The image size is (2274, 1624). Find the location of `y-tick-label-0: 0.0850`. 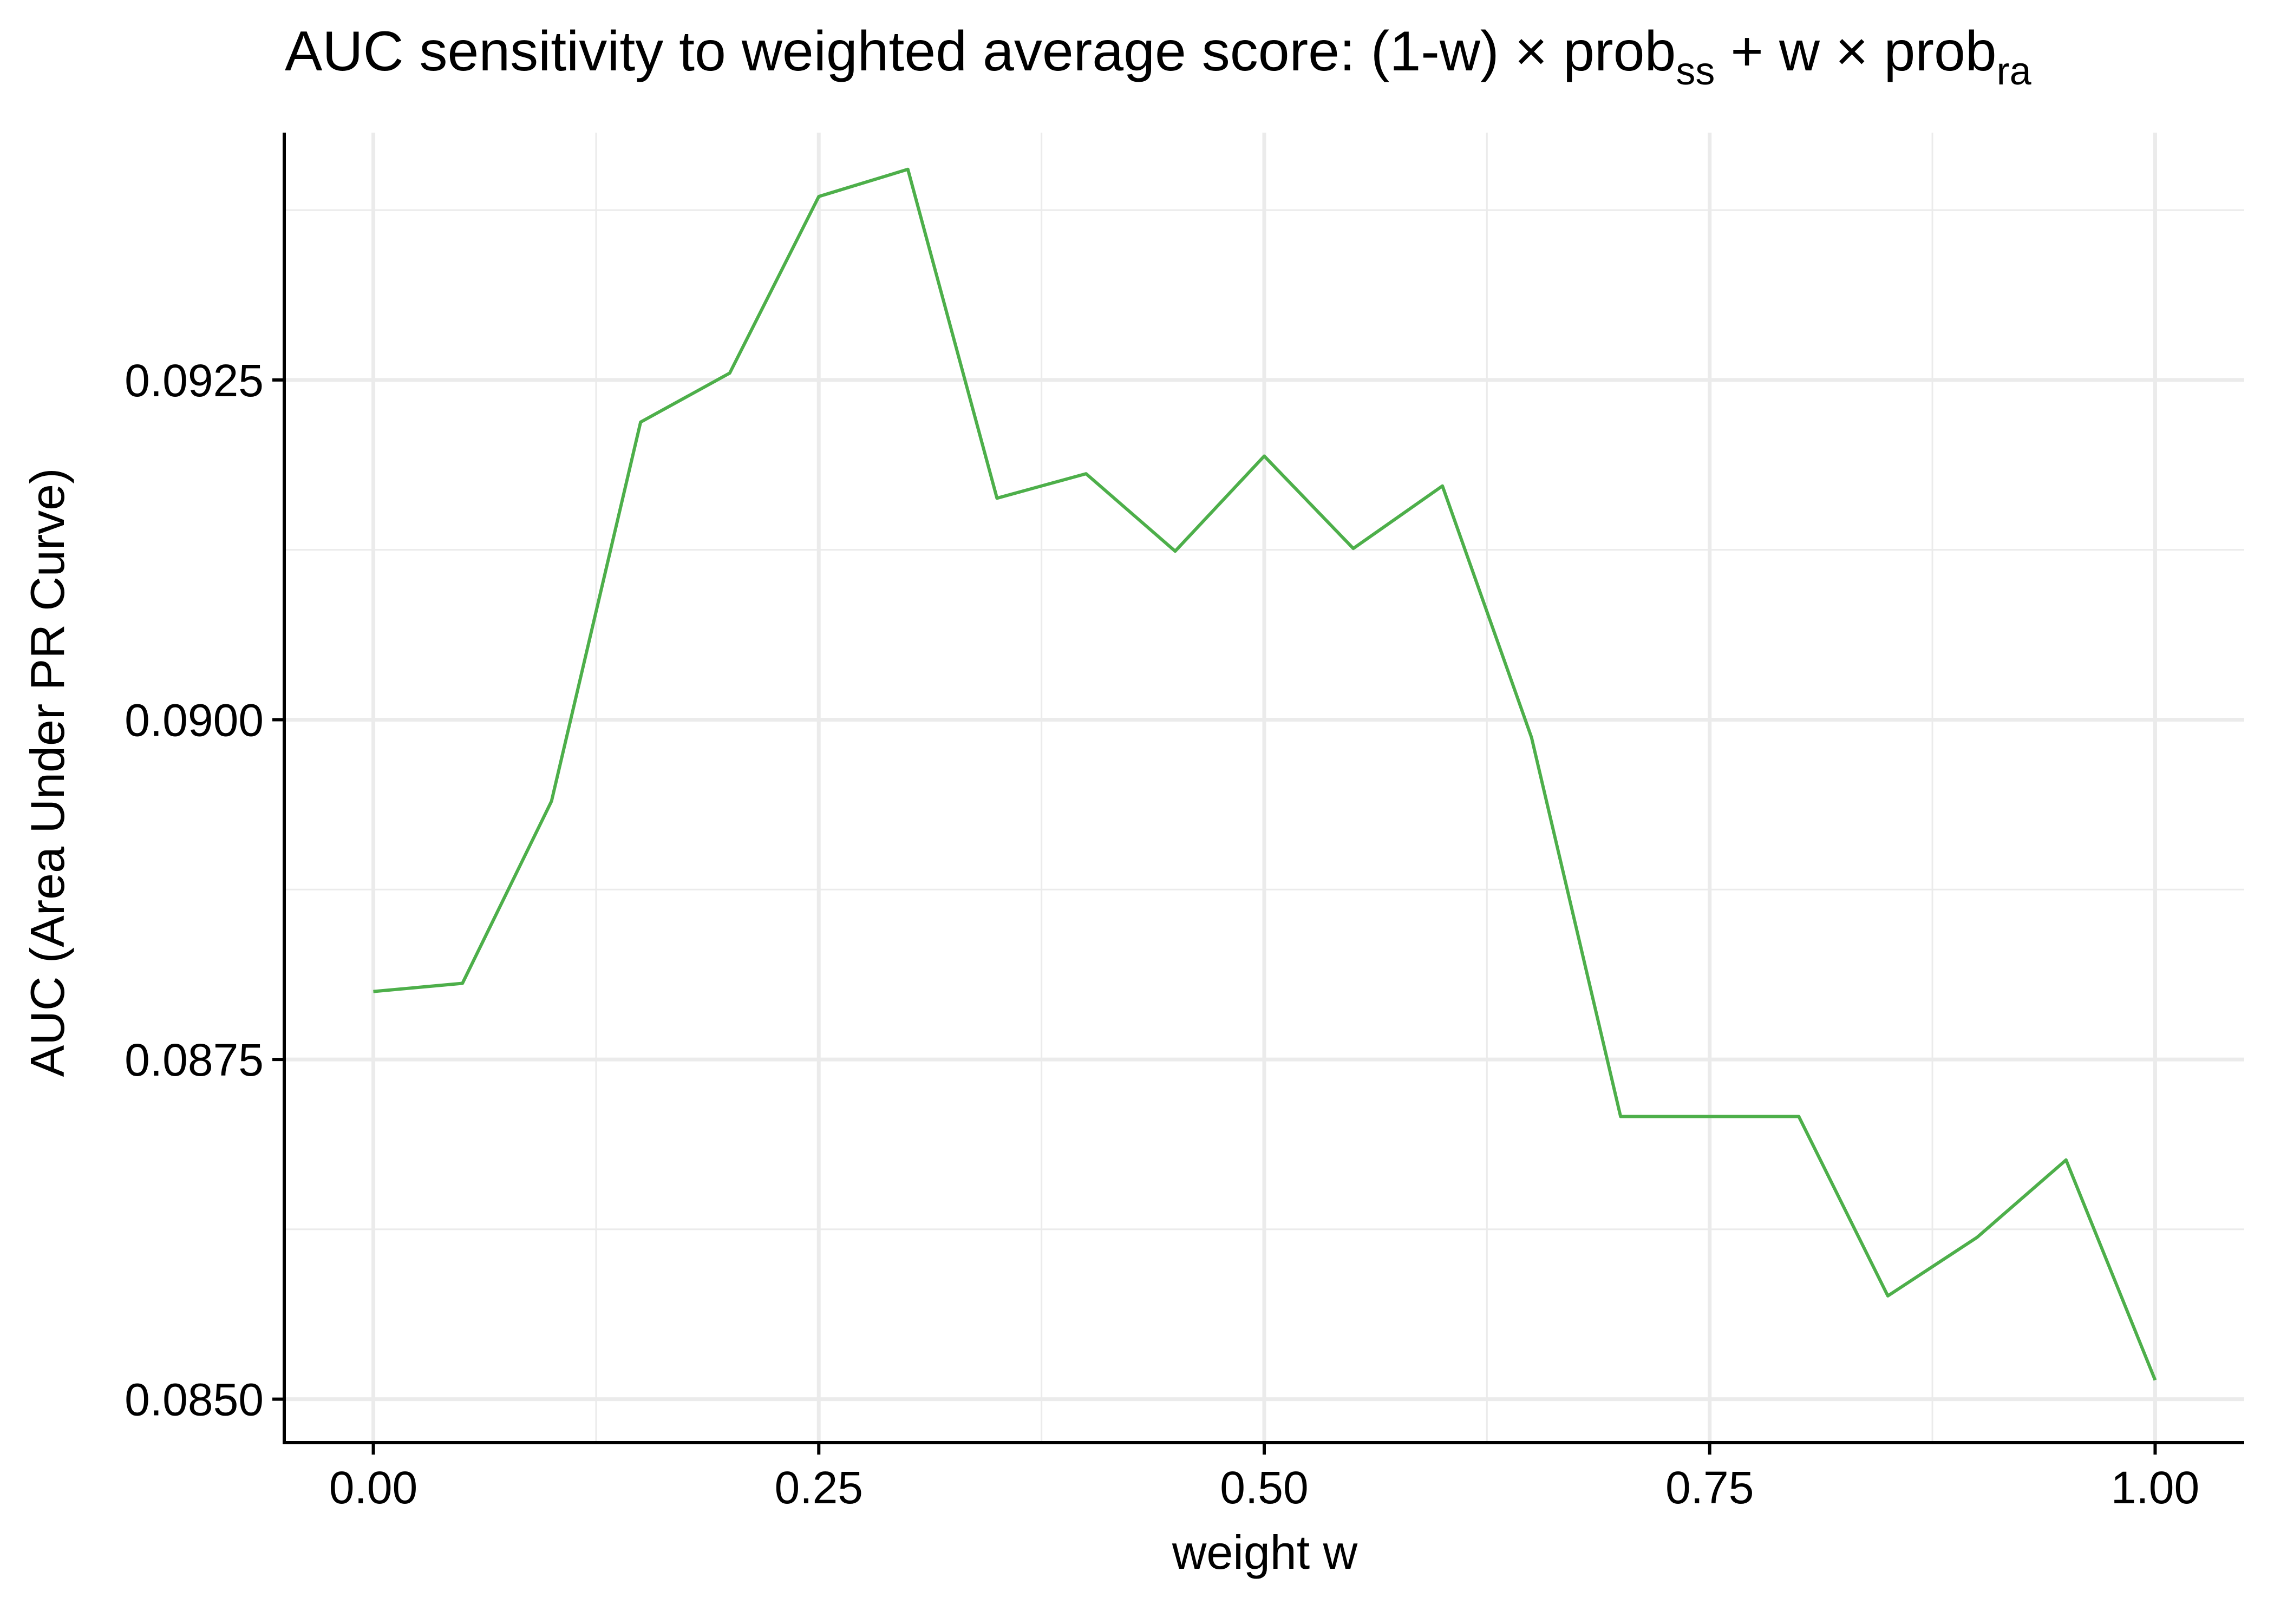

y-tick-label-0: 0.0850 is located at coordinates (195, 1399).